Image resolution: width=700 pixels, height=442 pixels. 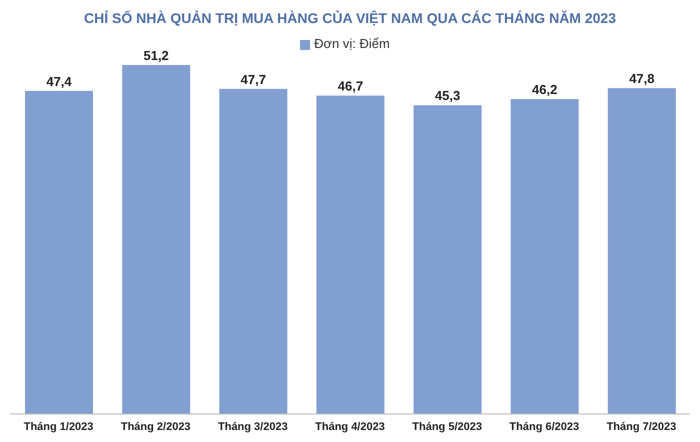 I want to click on legend-label: Đơn vị: Điểm, so click(x=352, y=43).